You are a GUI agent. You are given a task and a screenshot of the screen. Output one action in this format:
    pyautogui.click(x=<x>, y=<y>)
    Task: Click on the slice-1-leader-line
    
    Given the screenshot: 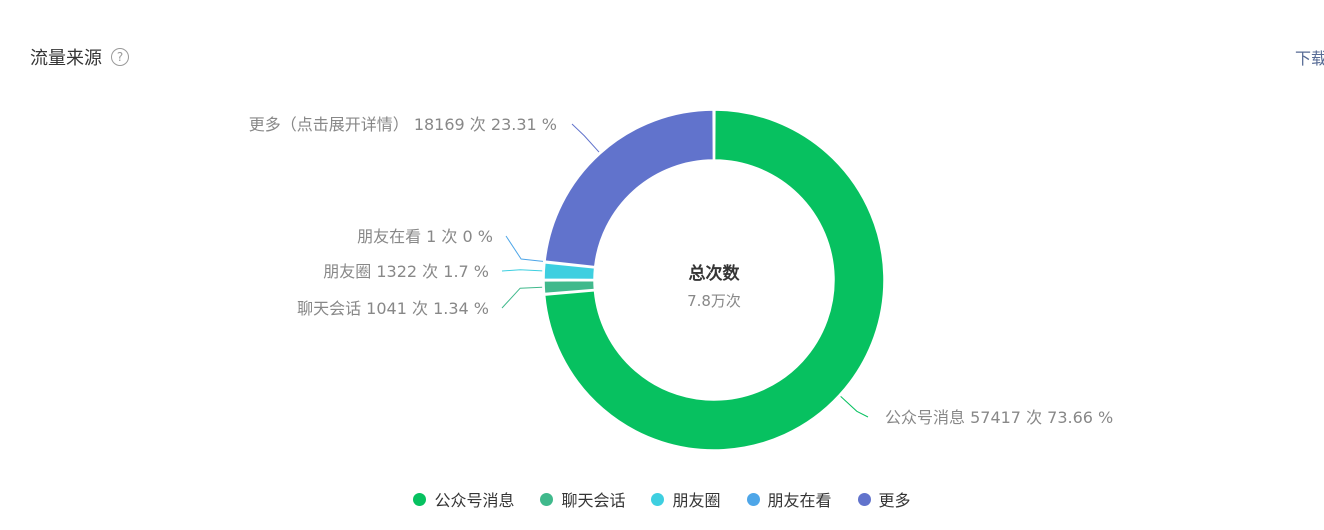 What is the action you would take?
    pyautogui.click(x=522, y=297)
    